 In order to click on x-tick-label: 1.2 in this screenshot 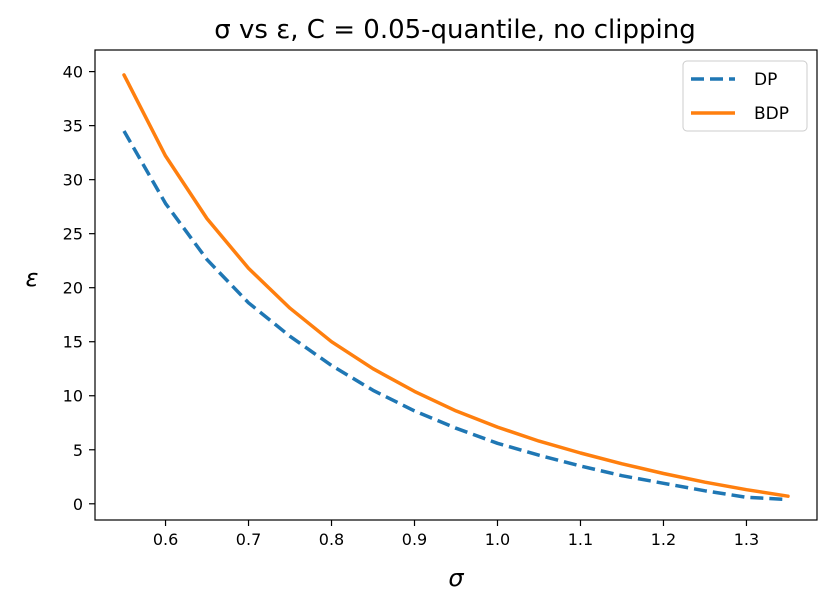, I will do `click(663, 539)`.